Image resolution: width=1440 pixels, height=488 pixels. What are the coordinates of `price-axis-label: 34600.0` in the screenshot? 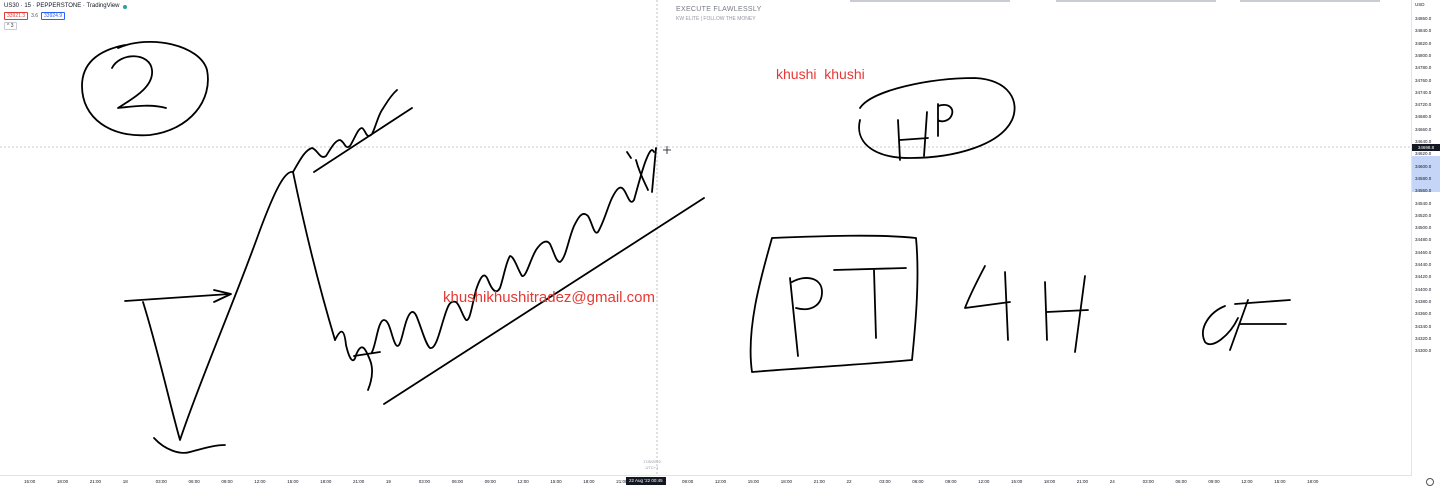 It's located at (1423, 166).